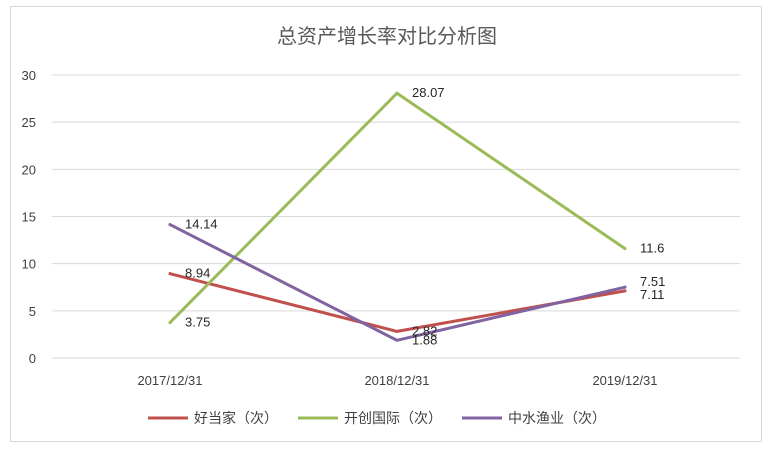 The height and width of the screenshot is (453, 774). What do you see at coordinates (169, 380) in the screenshot?
I see `x-tick-label: 2017/12/31` at bounding box center [169, 380].